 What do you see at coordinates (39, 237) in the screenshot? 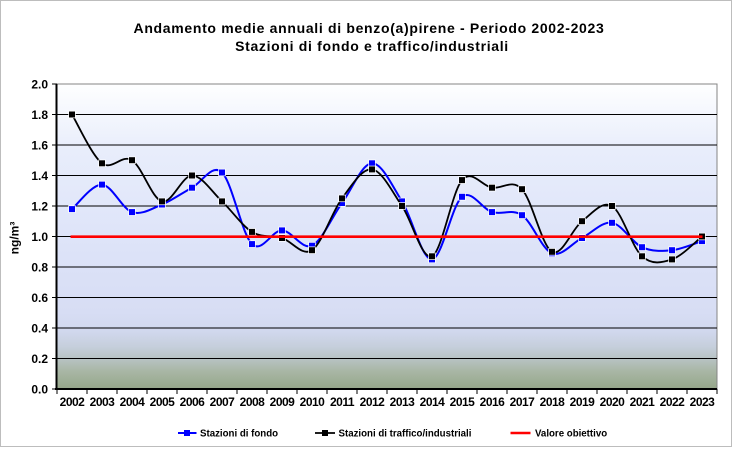
I see `svg-text: 1.0` at bounding box center [39, 237].